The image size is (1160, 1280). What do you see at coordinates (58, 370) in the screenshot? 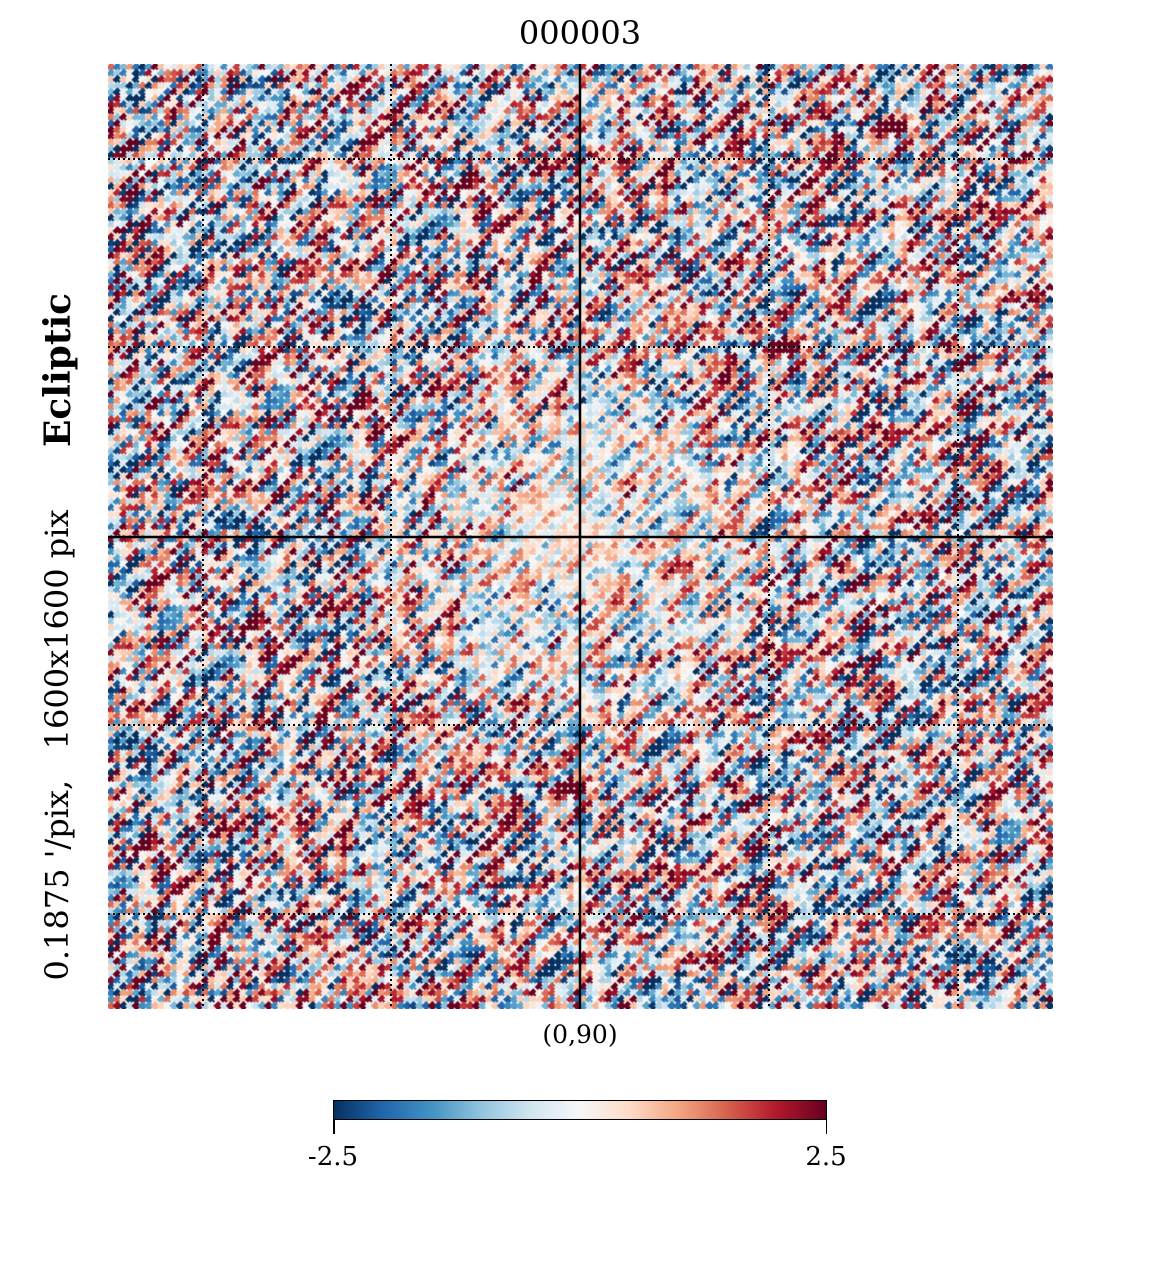
I see `coordinate-system-label: Ecliptic` at bounding box center [58, 370].